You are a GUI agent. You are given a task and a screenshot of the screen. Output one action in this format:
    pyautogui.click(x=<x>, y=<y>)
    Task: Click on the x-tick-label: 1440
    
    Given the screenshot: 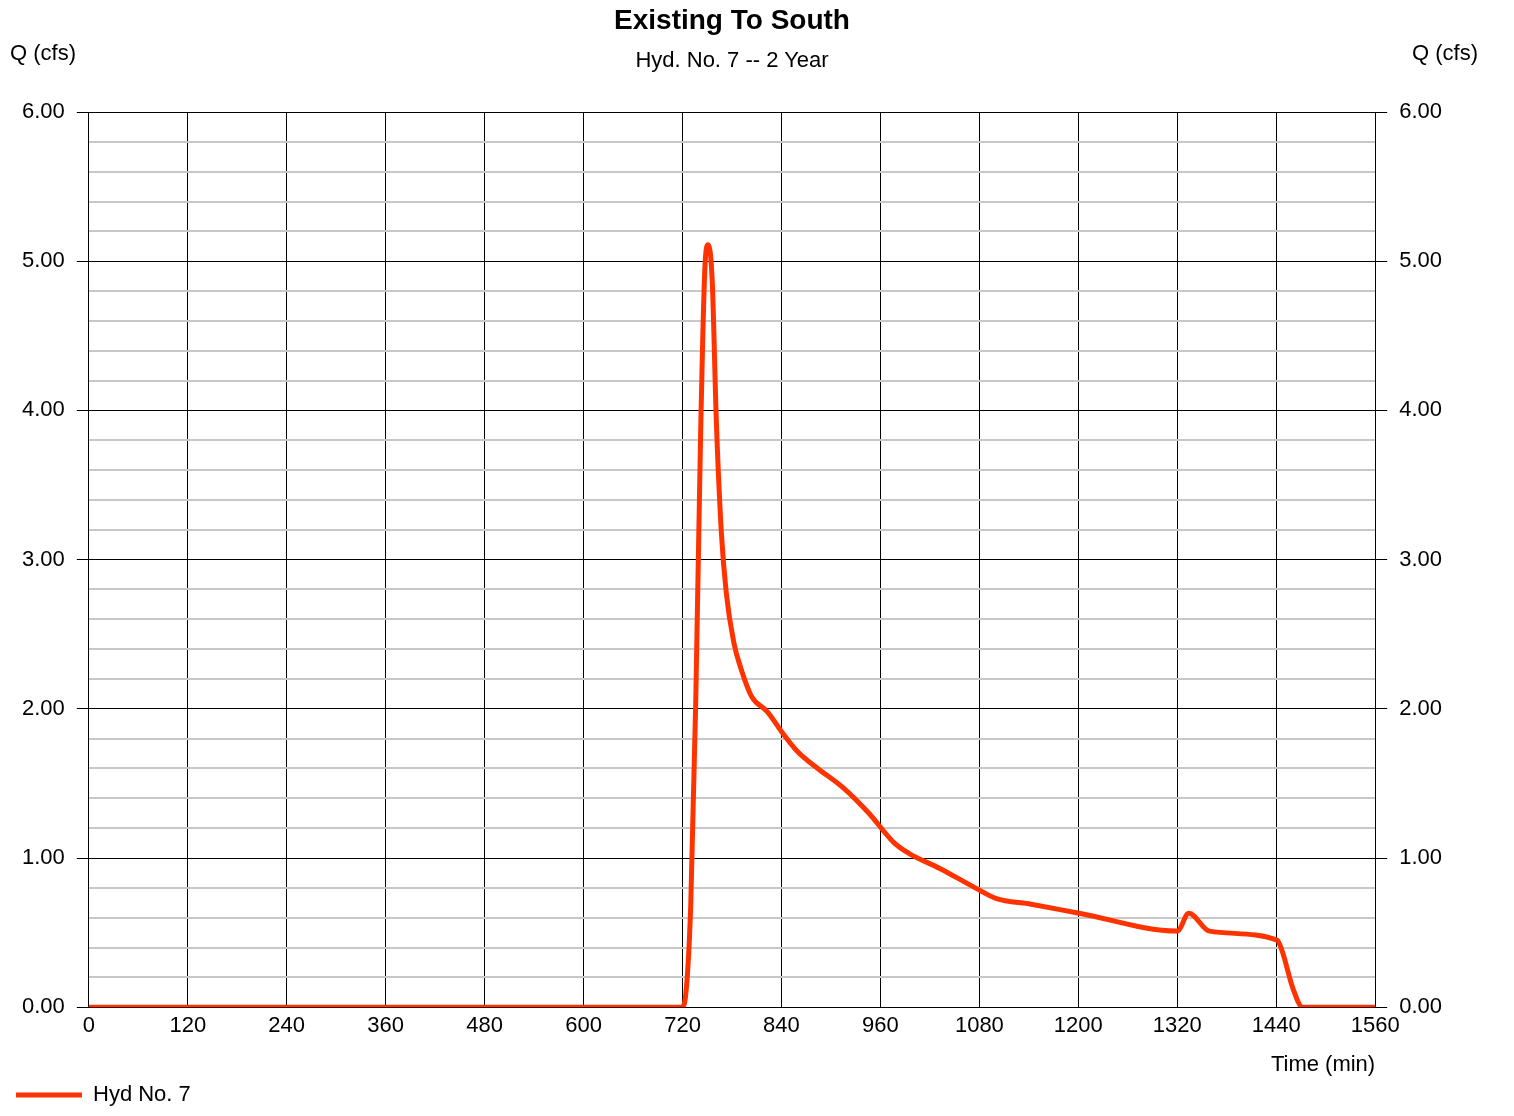 What is the action you would take?
    pyautogui.click(x=1276, y=1025)
    